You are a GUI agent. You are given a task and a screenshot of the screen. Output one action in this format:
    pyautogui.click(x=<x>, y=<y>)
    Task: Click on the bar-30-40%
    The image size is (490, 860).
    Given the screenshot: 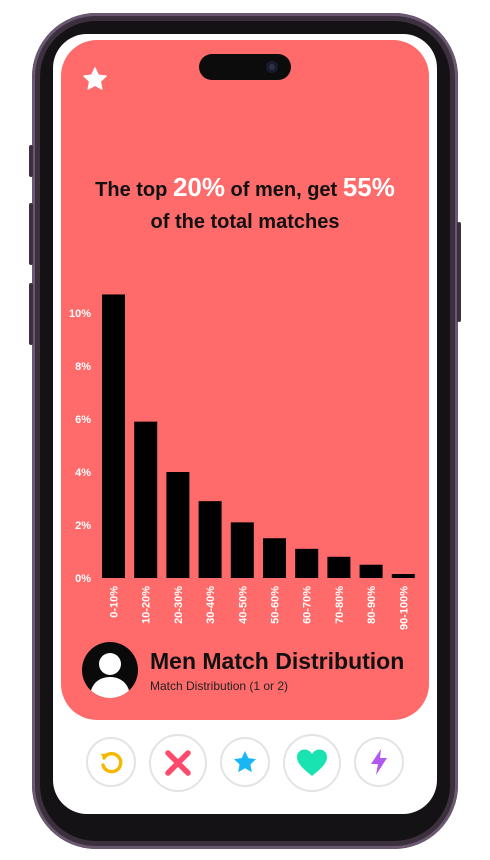 What is the action you would take?
    pyautogui.click(x=210, y=539)
    